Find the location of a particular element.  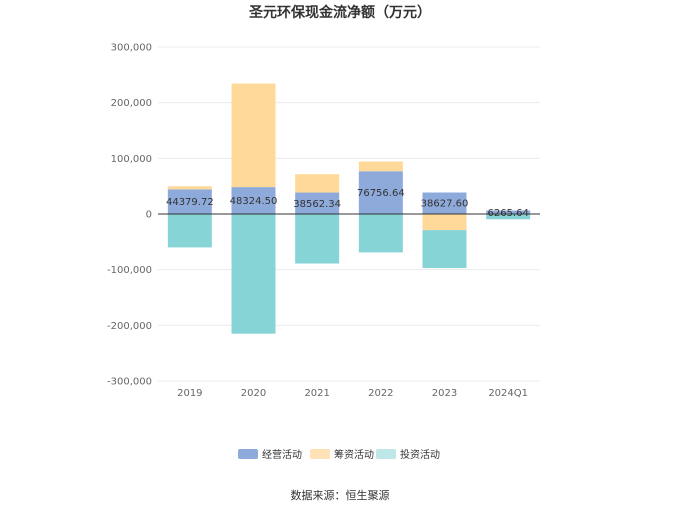

source-note: 数据来源：恒生聚源 is located at coordinates (340, 495).